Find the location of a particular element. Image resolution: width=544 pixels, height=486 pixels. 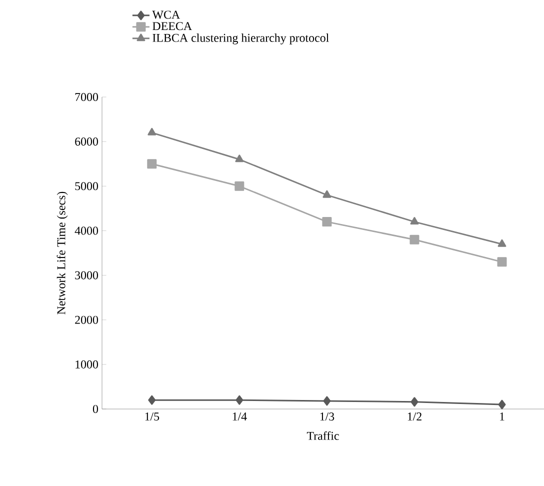

legend-label: DEECA is located at coordinates (172, 26).